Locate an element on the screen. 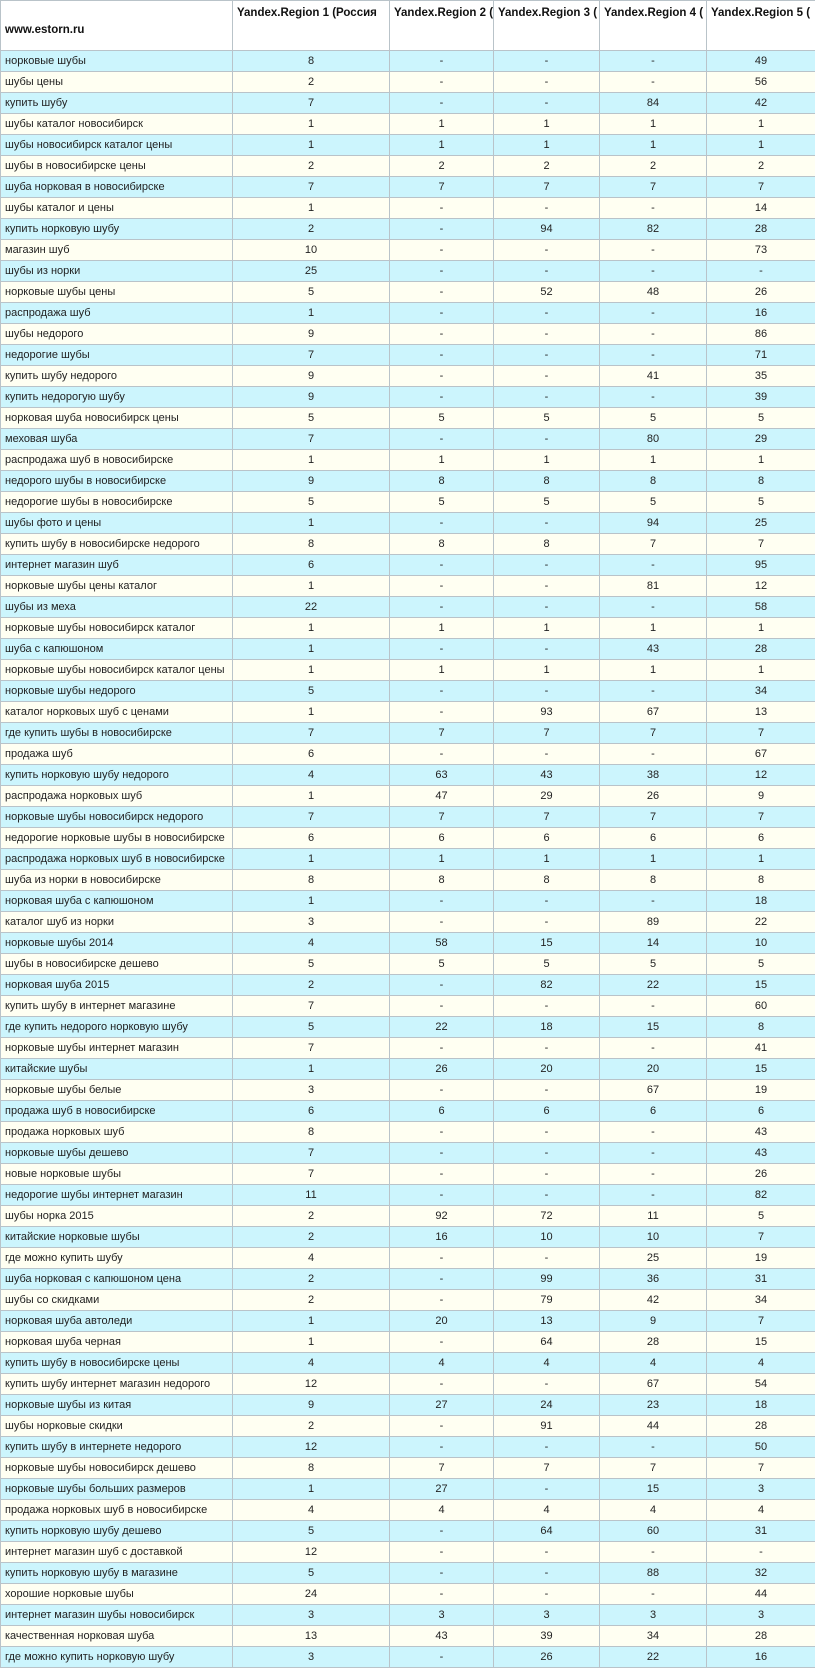  keyword-cell: недорогие шубы в новосибирске is located at coordinates (117, 502).